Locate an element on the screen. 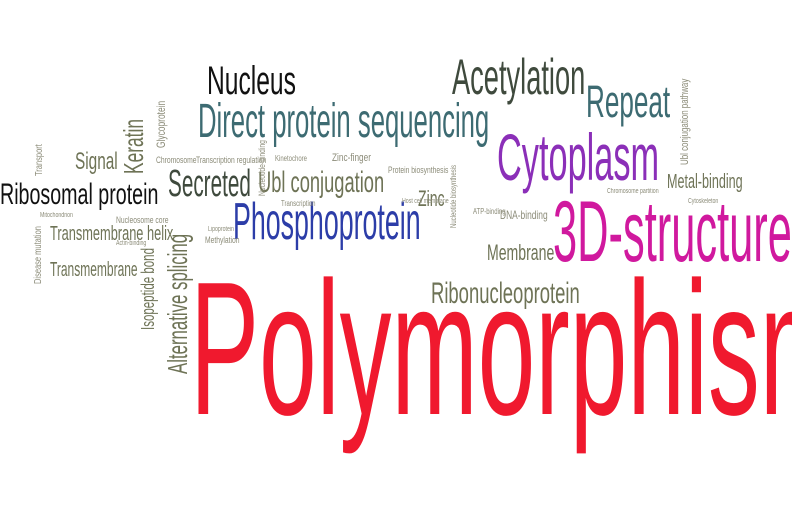 This screenshot has width=792, height=506. word-nucleus: Nucleus is located at coordinates (251, 81).